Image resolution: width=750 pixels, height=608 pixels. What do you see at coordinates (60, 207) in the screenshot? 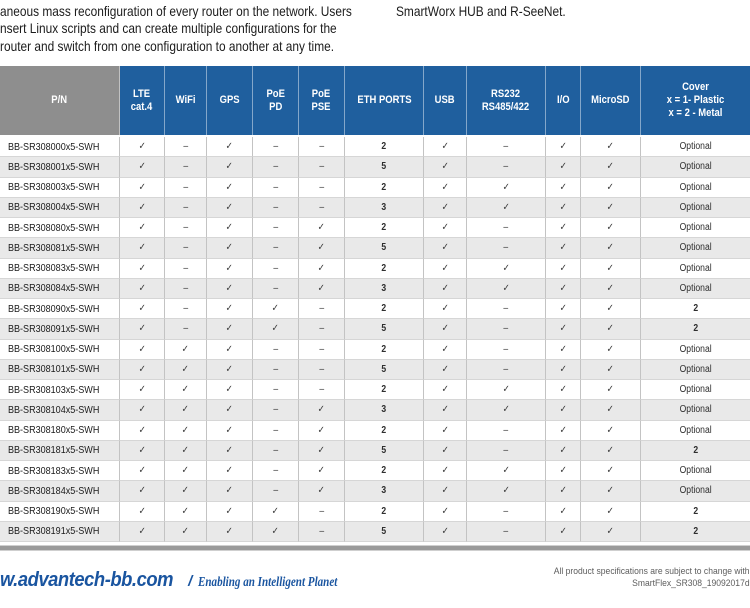
I see `part-number-cell: BB-SR308004x5-SWH` at bounding box center [60, 207].